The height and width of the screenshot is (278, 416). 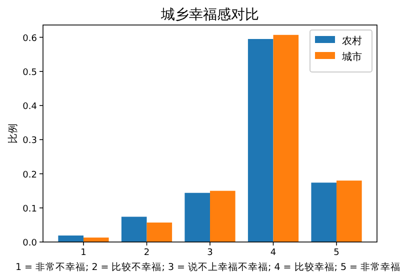 I want to click on y-tick-label: 0.5, so click(x=29, y=73).